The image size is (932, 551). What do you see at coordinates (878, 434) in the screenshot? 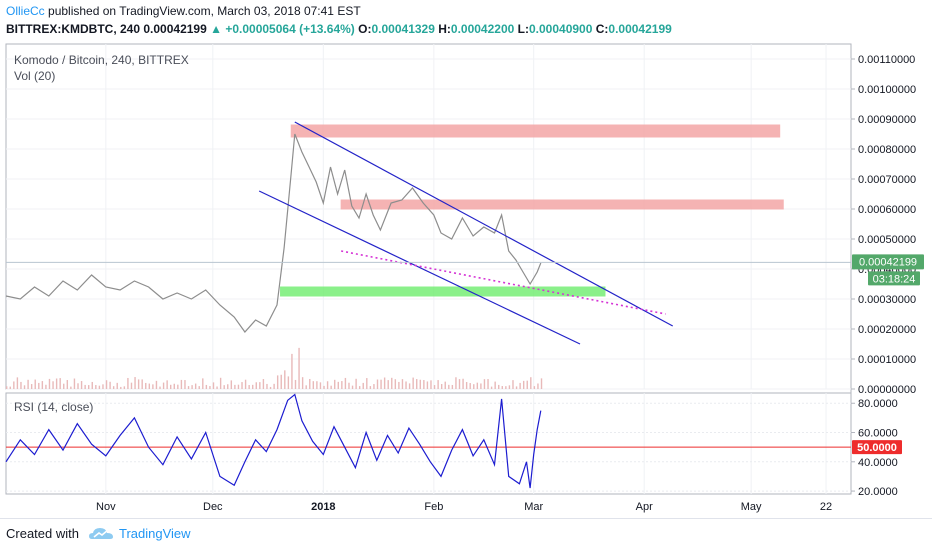
I see `rsi-tick-label: 60.0000` at bounding box center [878, 434].